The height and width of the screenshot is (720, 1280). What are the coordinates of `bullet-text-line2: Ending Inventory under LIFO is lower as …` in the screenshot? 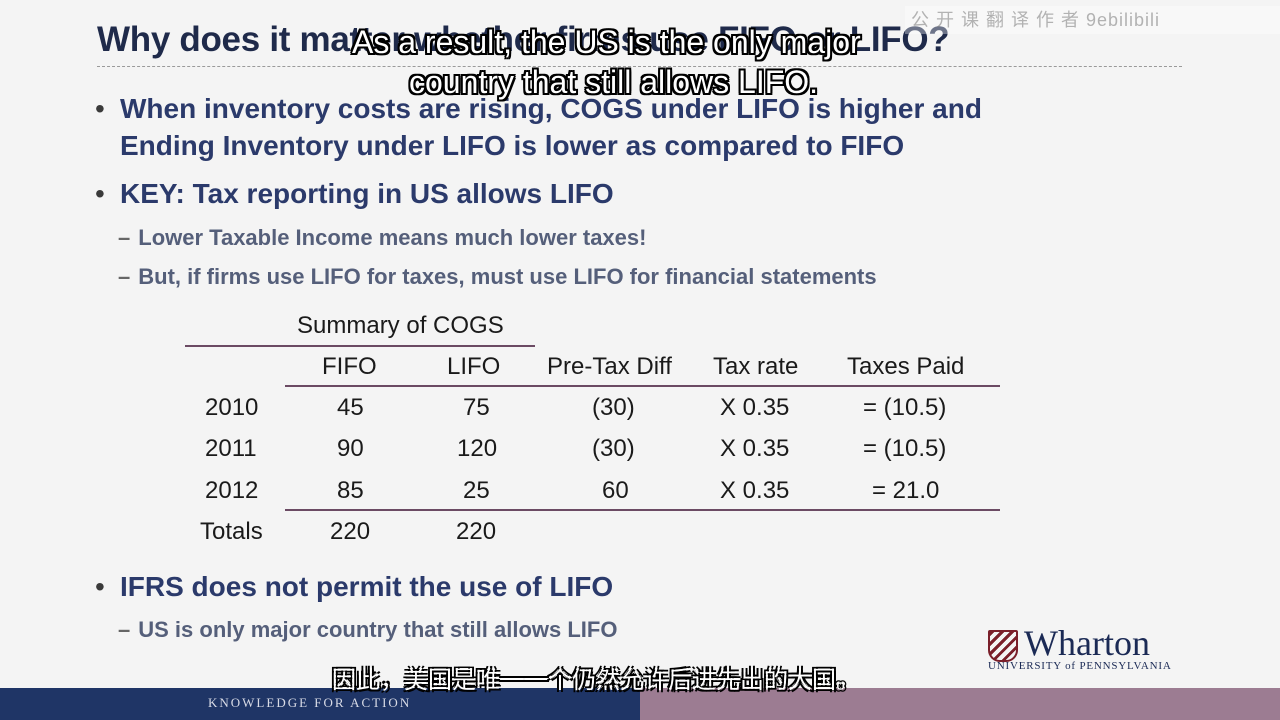 It's located at (512, 145).